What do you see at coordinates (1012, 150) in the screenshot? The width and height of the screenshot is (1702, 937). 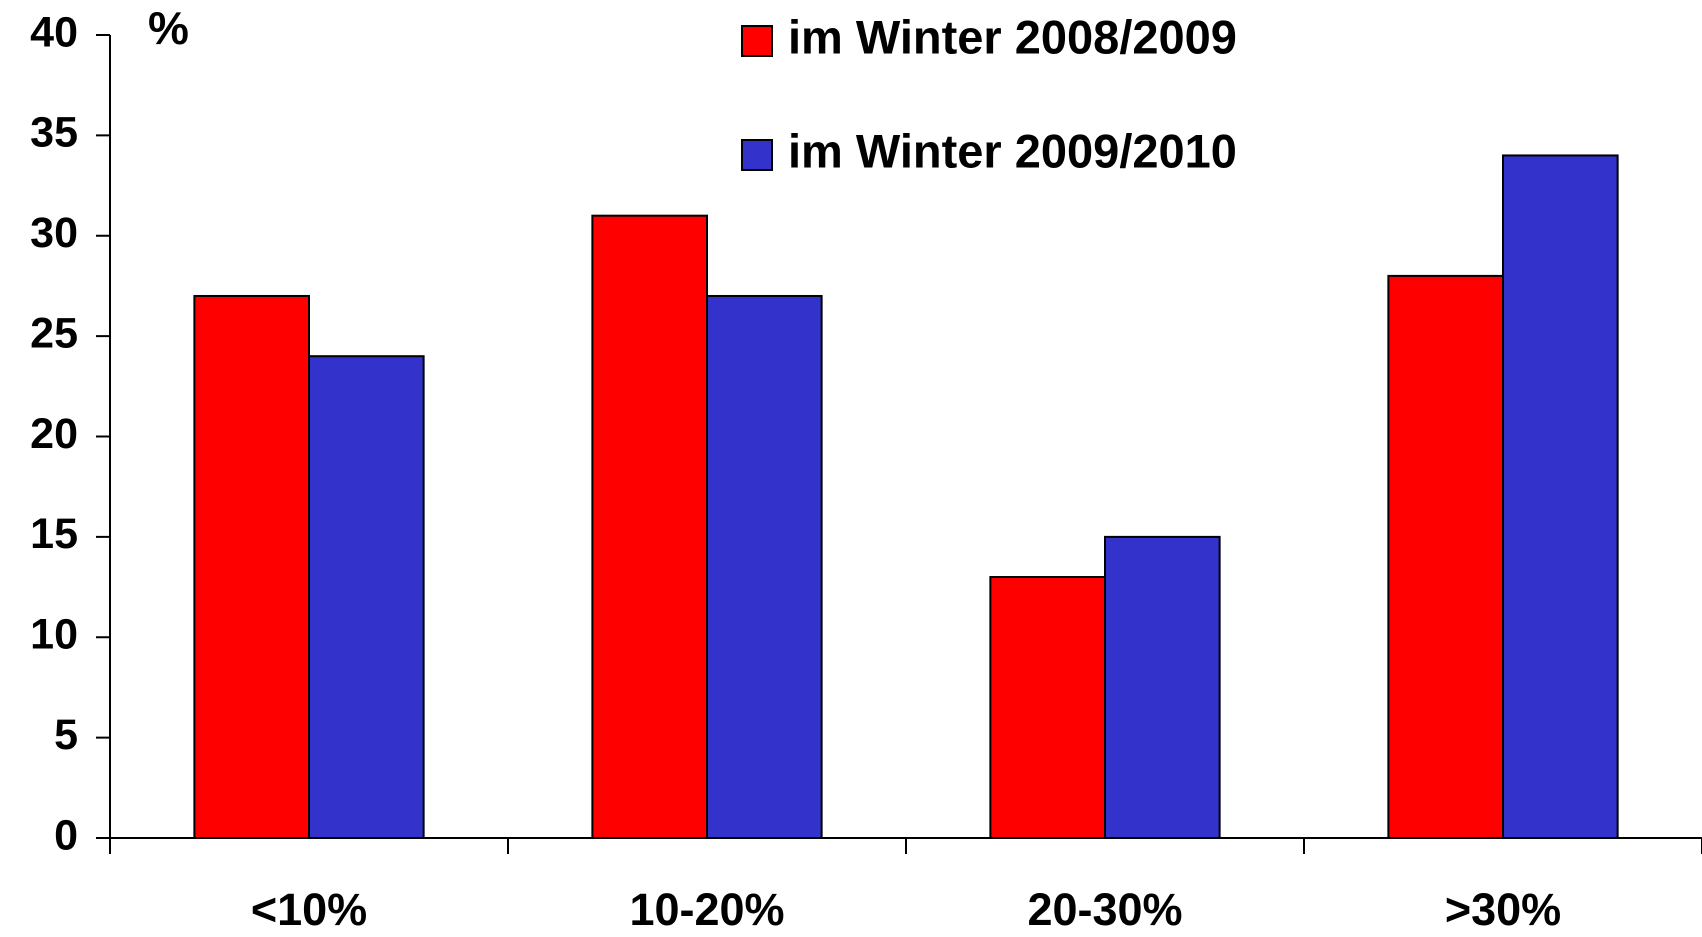 I see `legend-label: im Winter 2009/2010` at bounding box center [1012, 150].